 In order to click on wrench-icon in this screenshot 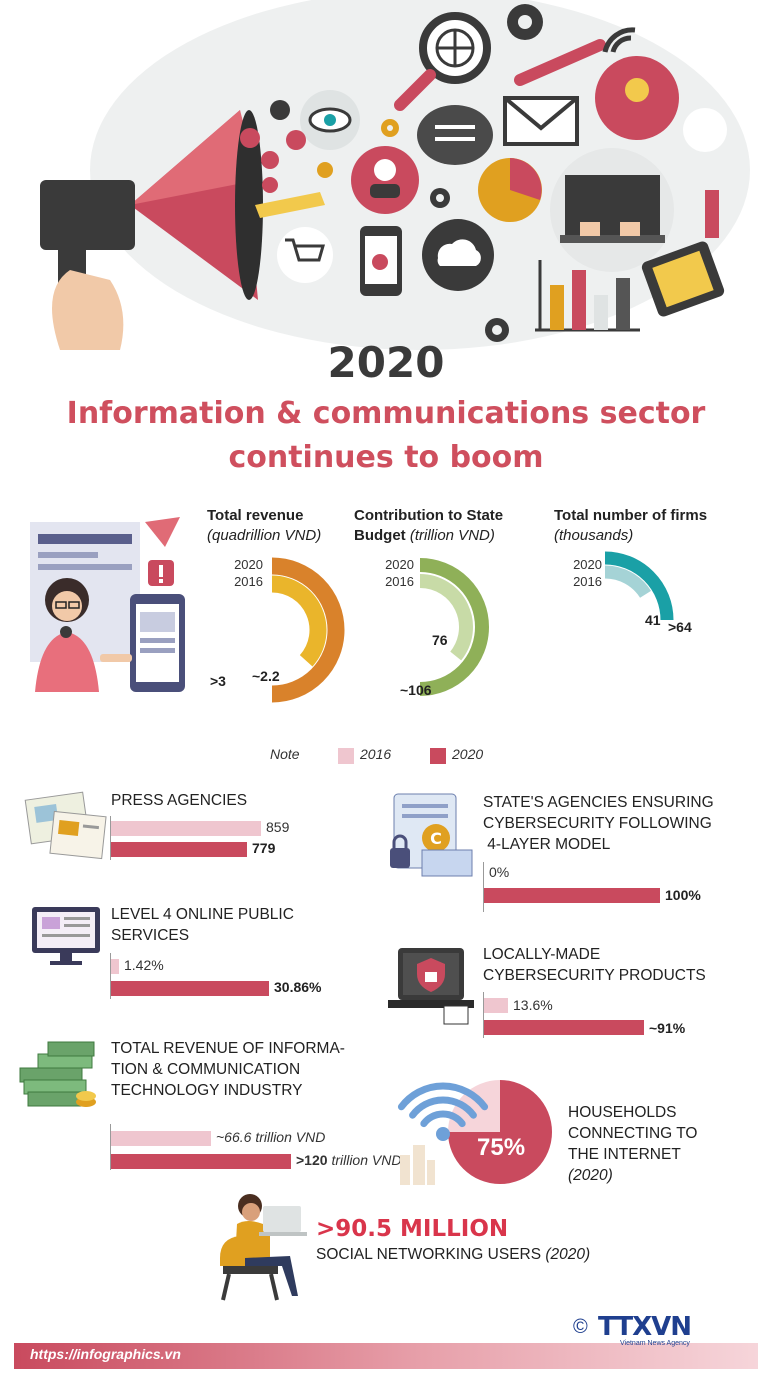, I will do `click(560, 62)`.